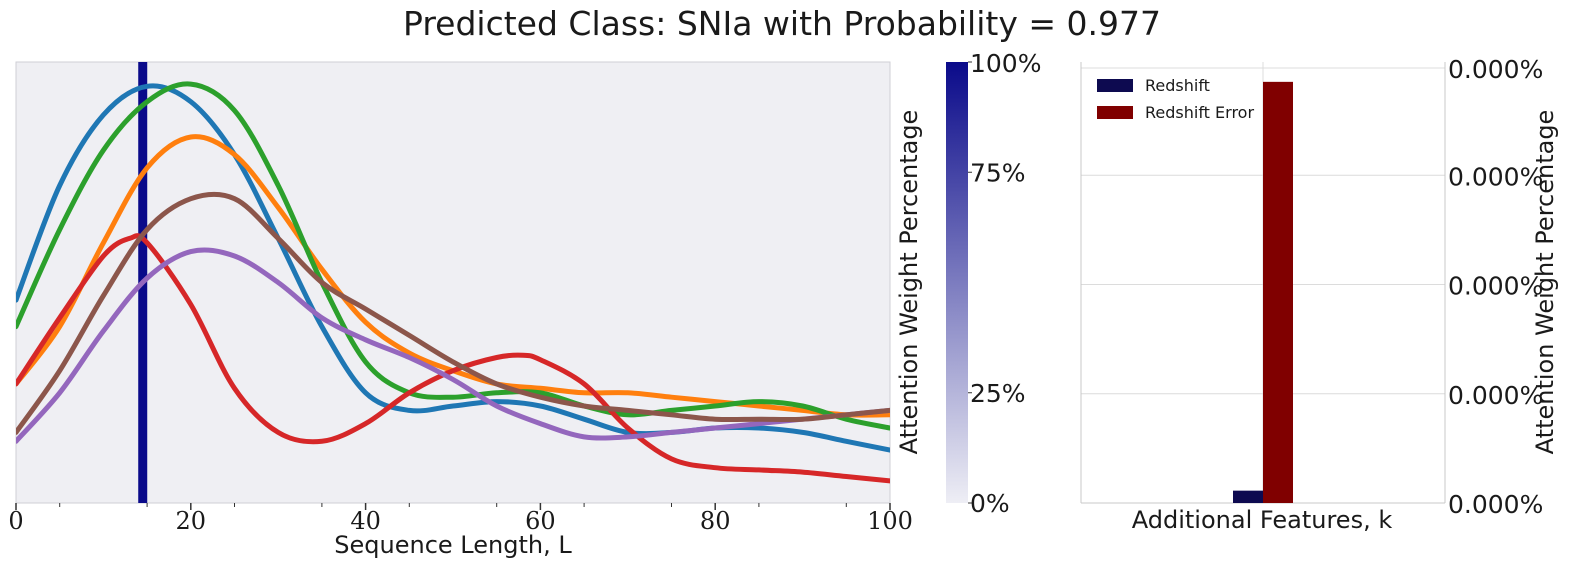  Describe the element at coordinates (890, 521) in the screenshot. I see `line-x-tick-label: 100` at that location.